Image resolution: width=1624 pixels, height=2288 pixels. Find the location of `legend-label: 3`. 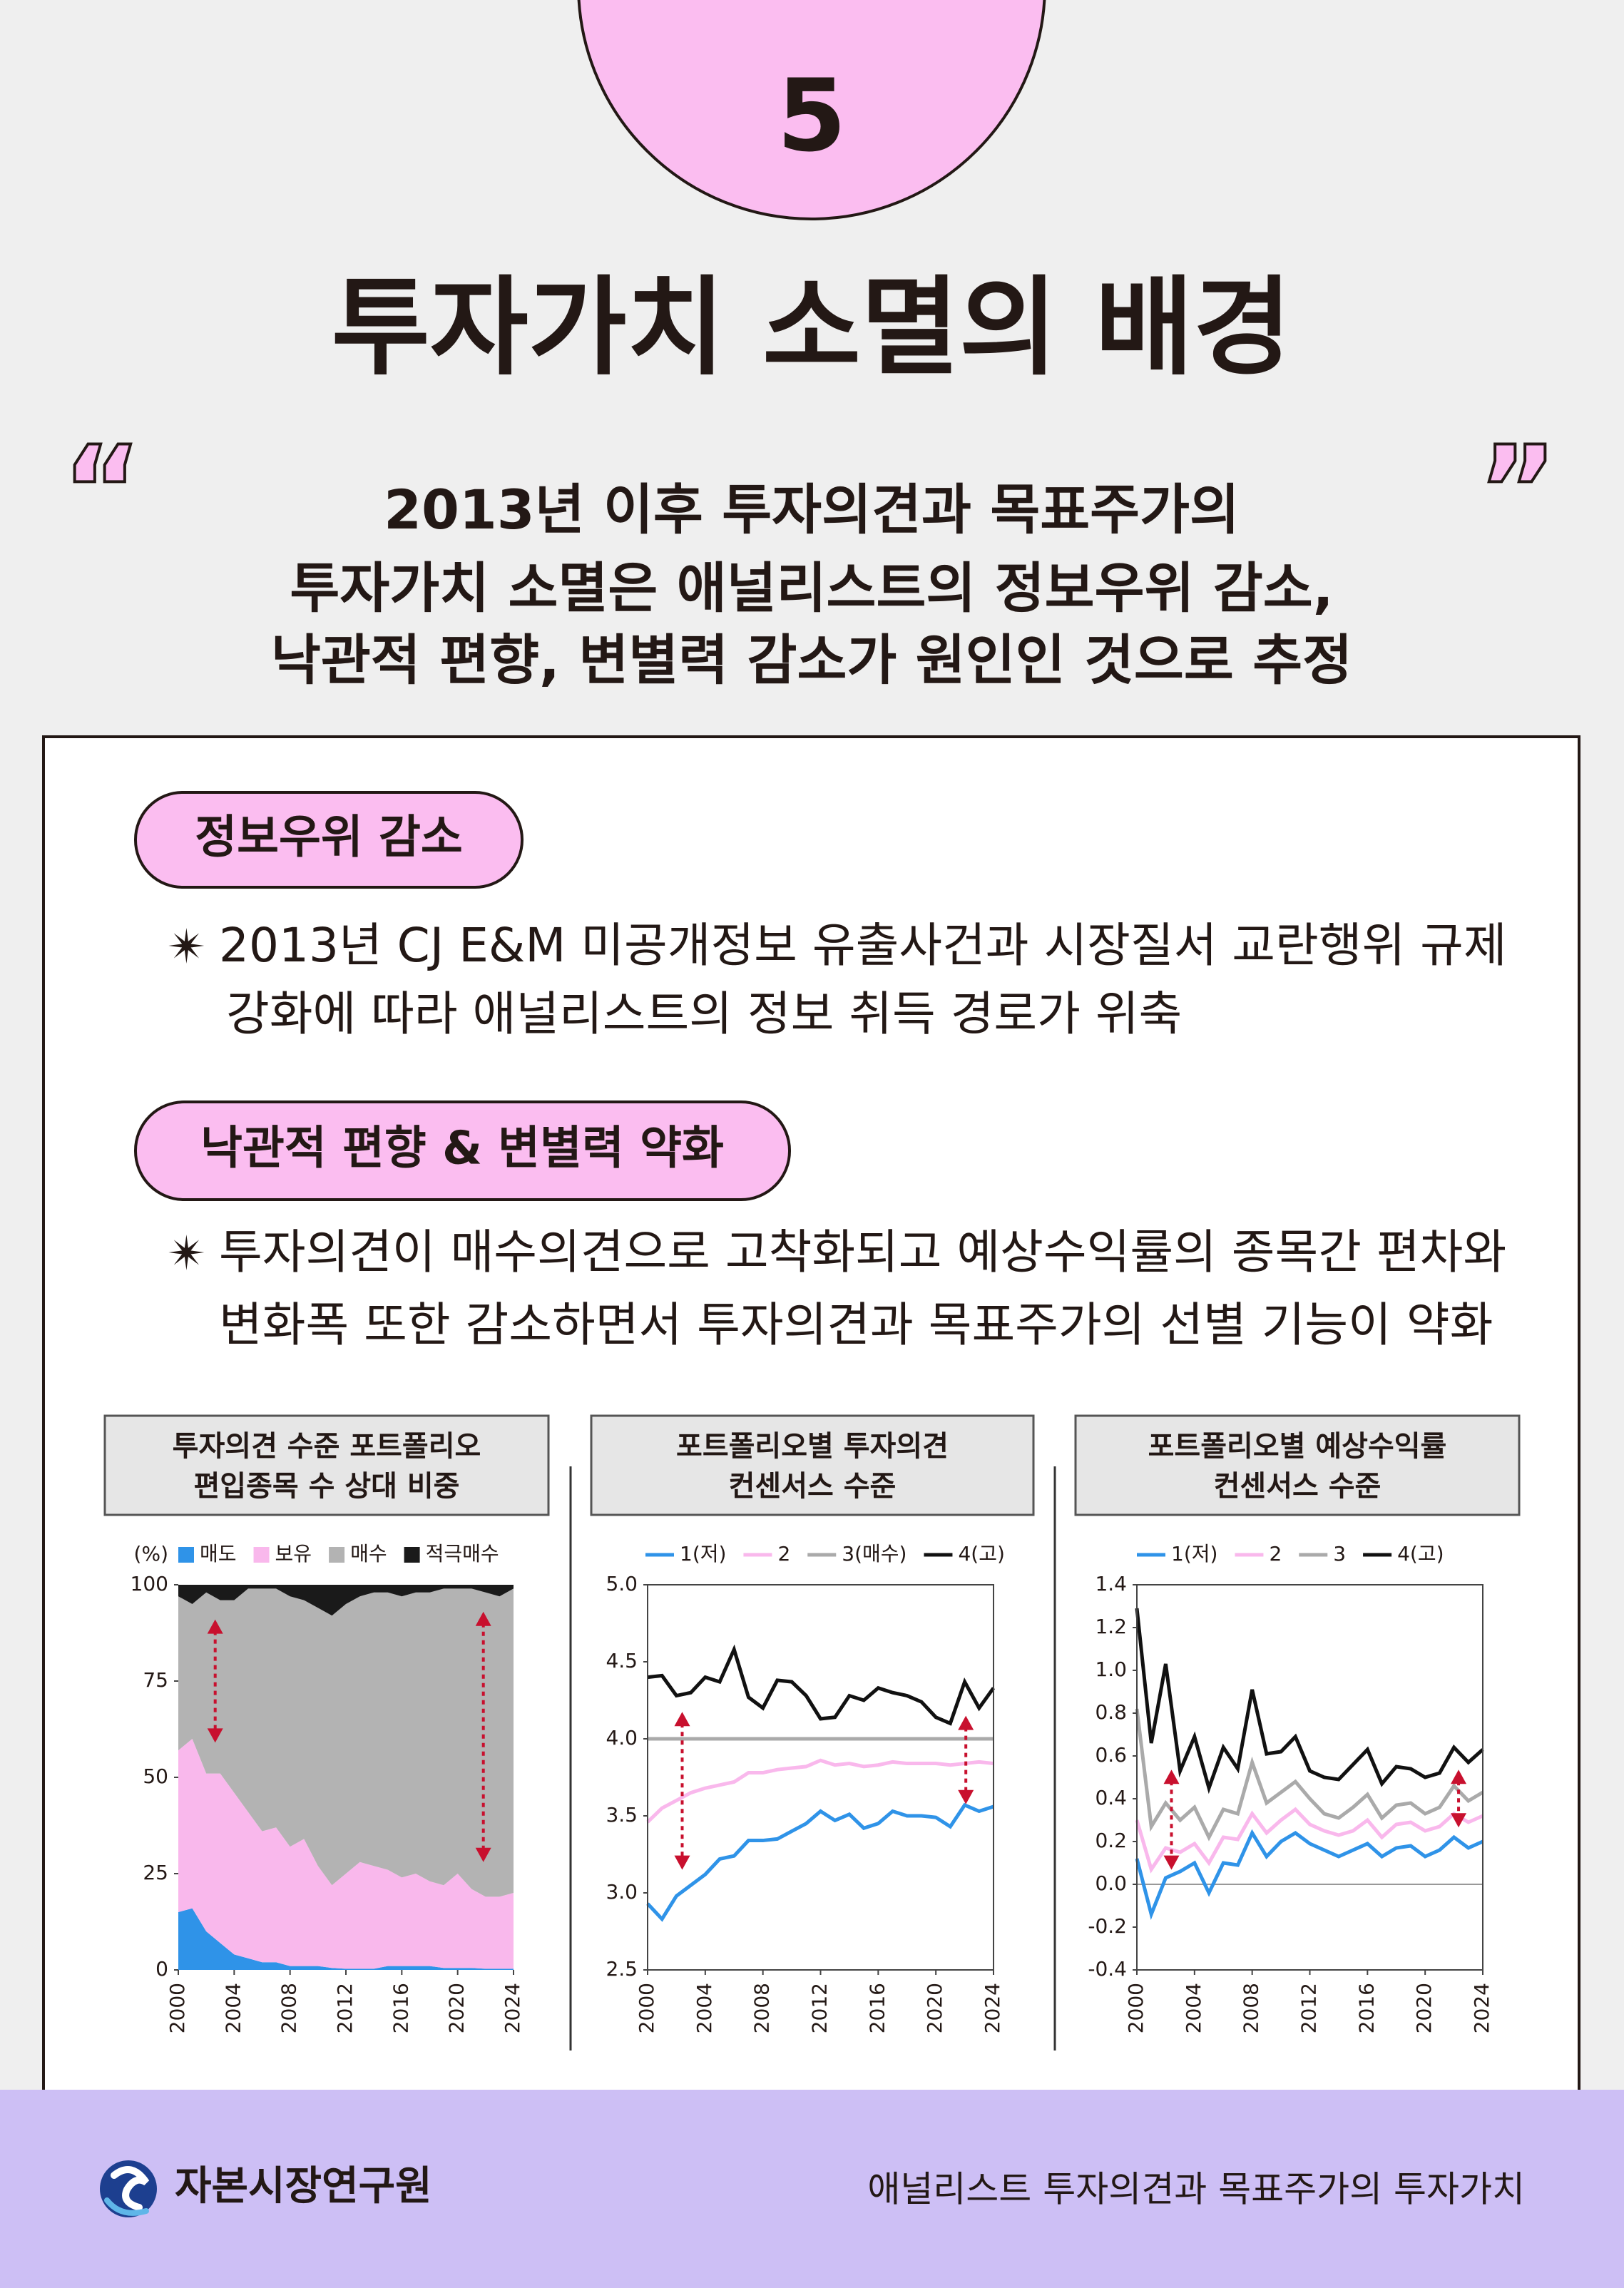

legend-label: 3 is located at coordinates (1339, 1554).